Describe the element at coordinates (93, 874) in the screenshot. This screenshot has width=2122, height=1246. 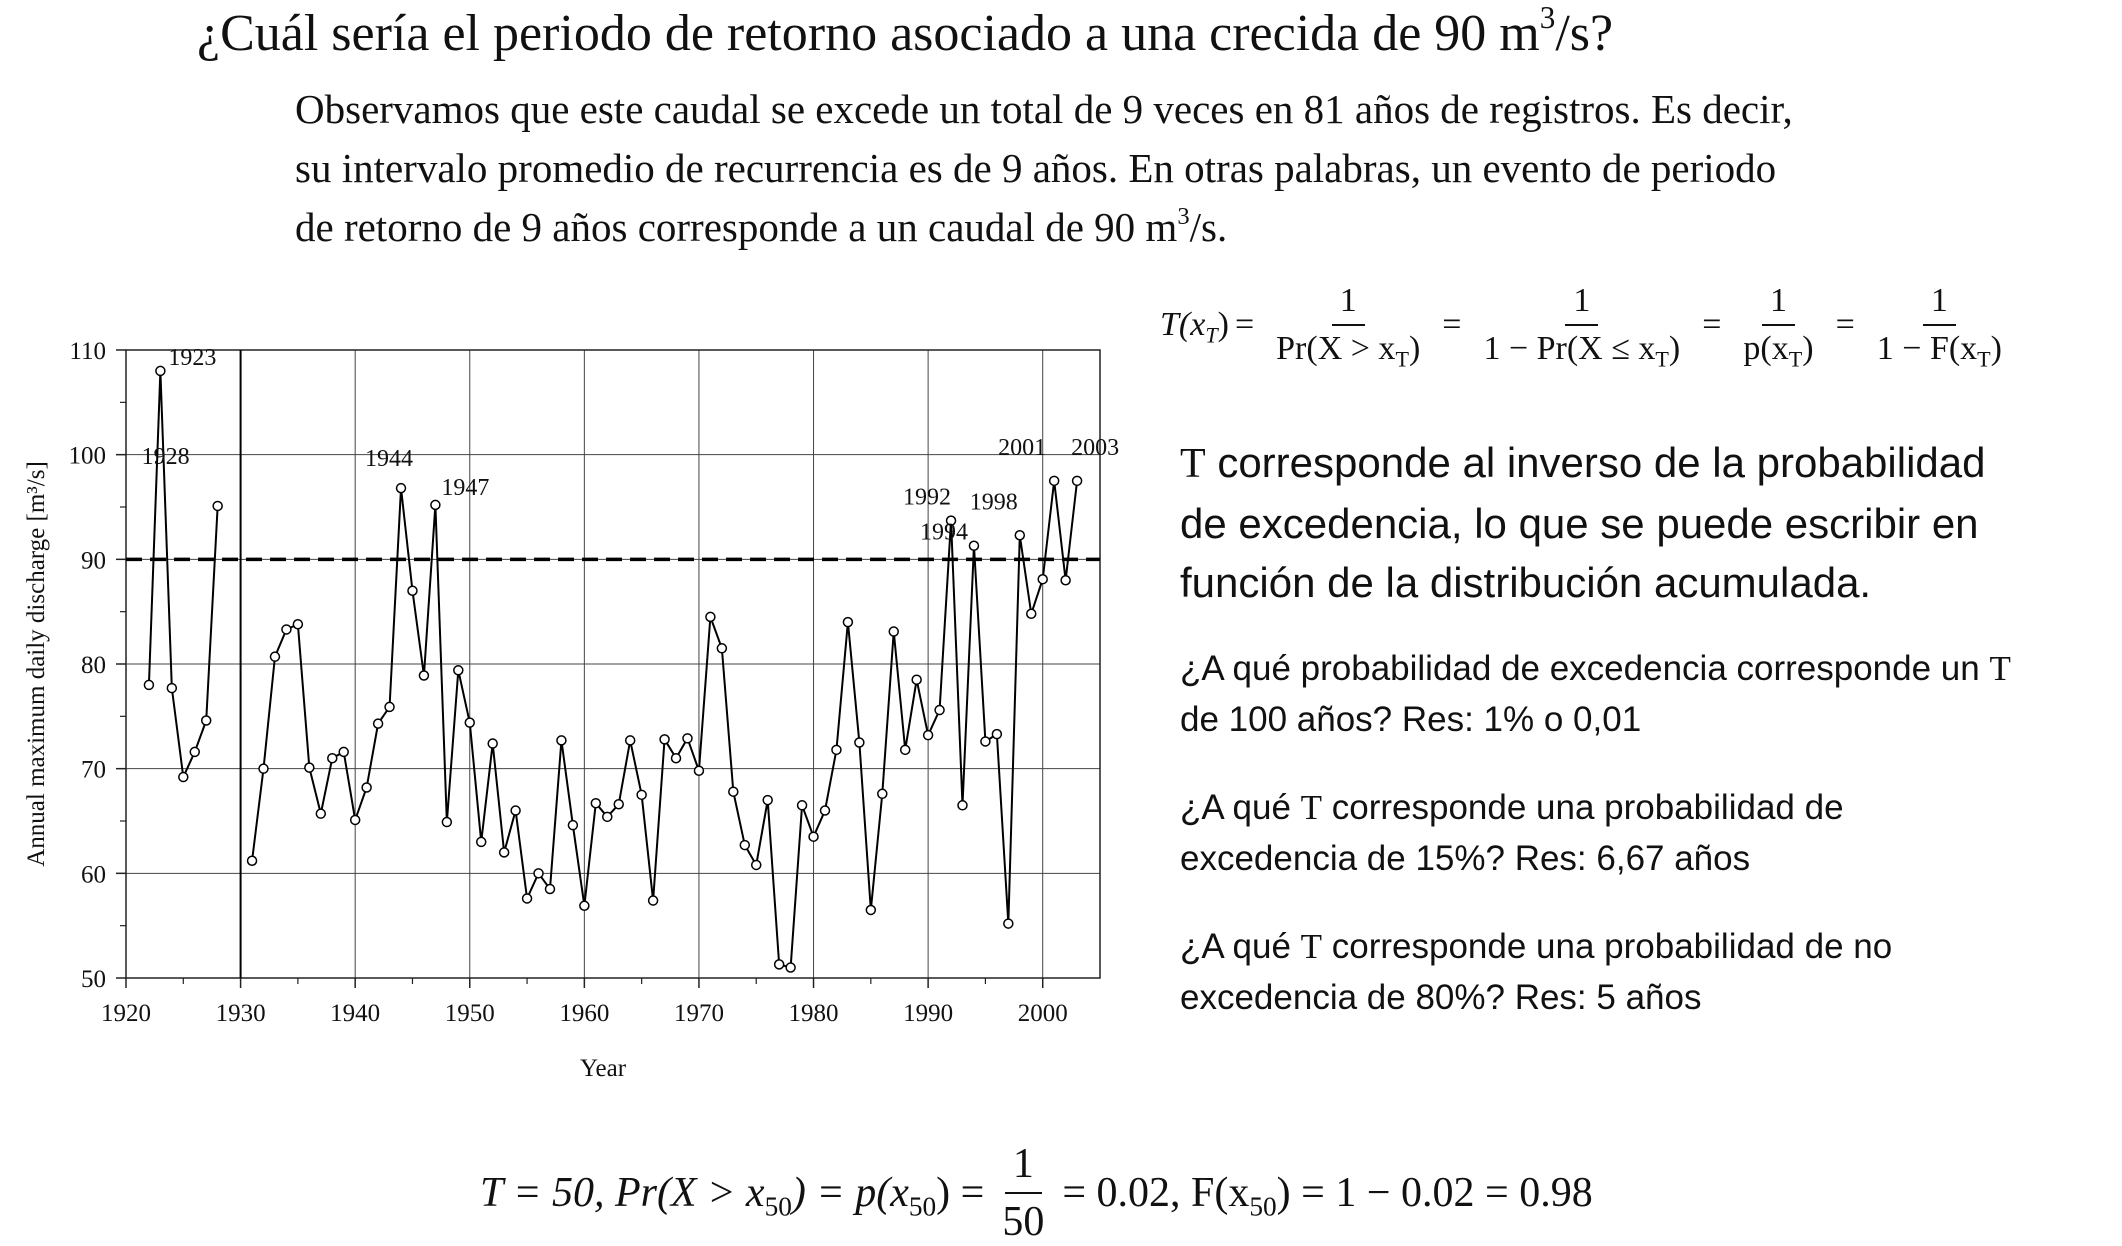
I see `y-tick-label: 60` at that location.